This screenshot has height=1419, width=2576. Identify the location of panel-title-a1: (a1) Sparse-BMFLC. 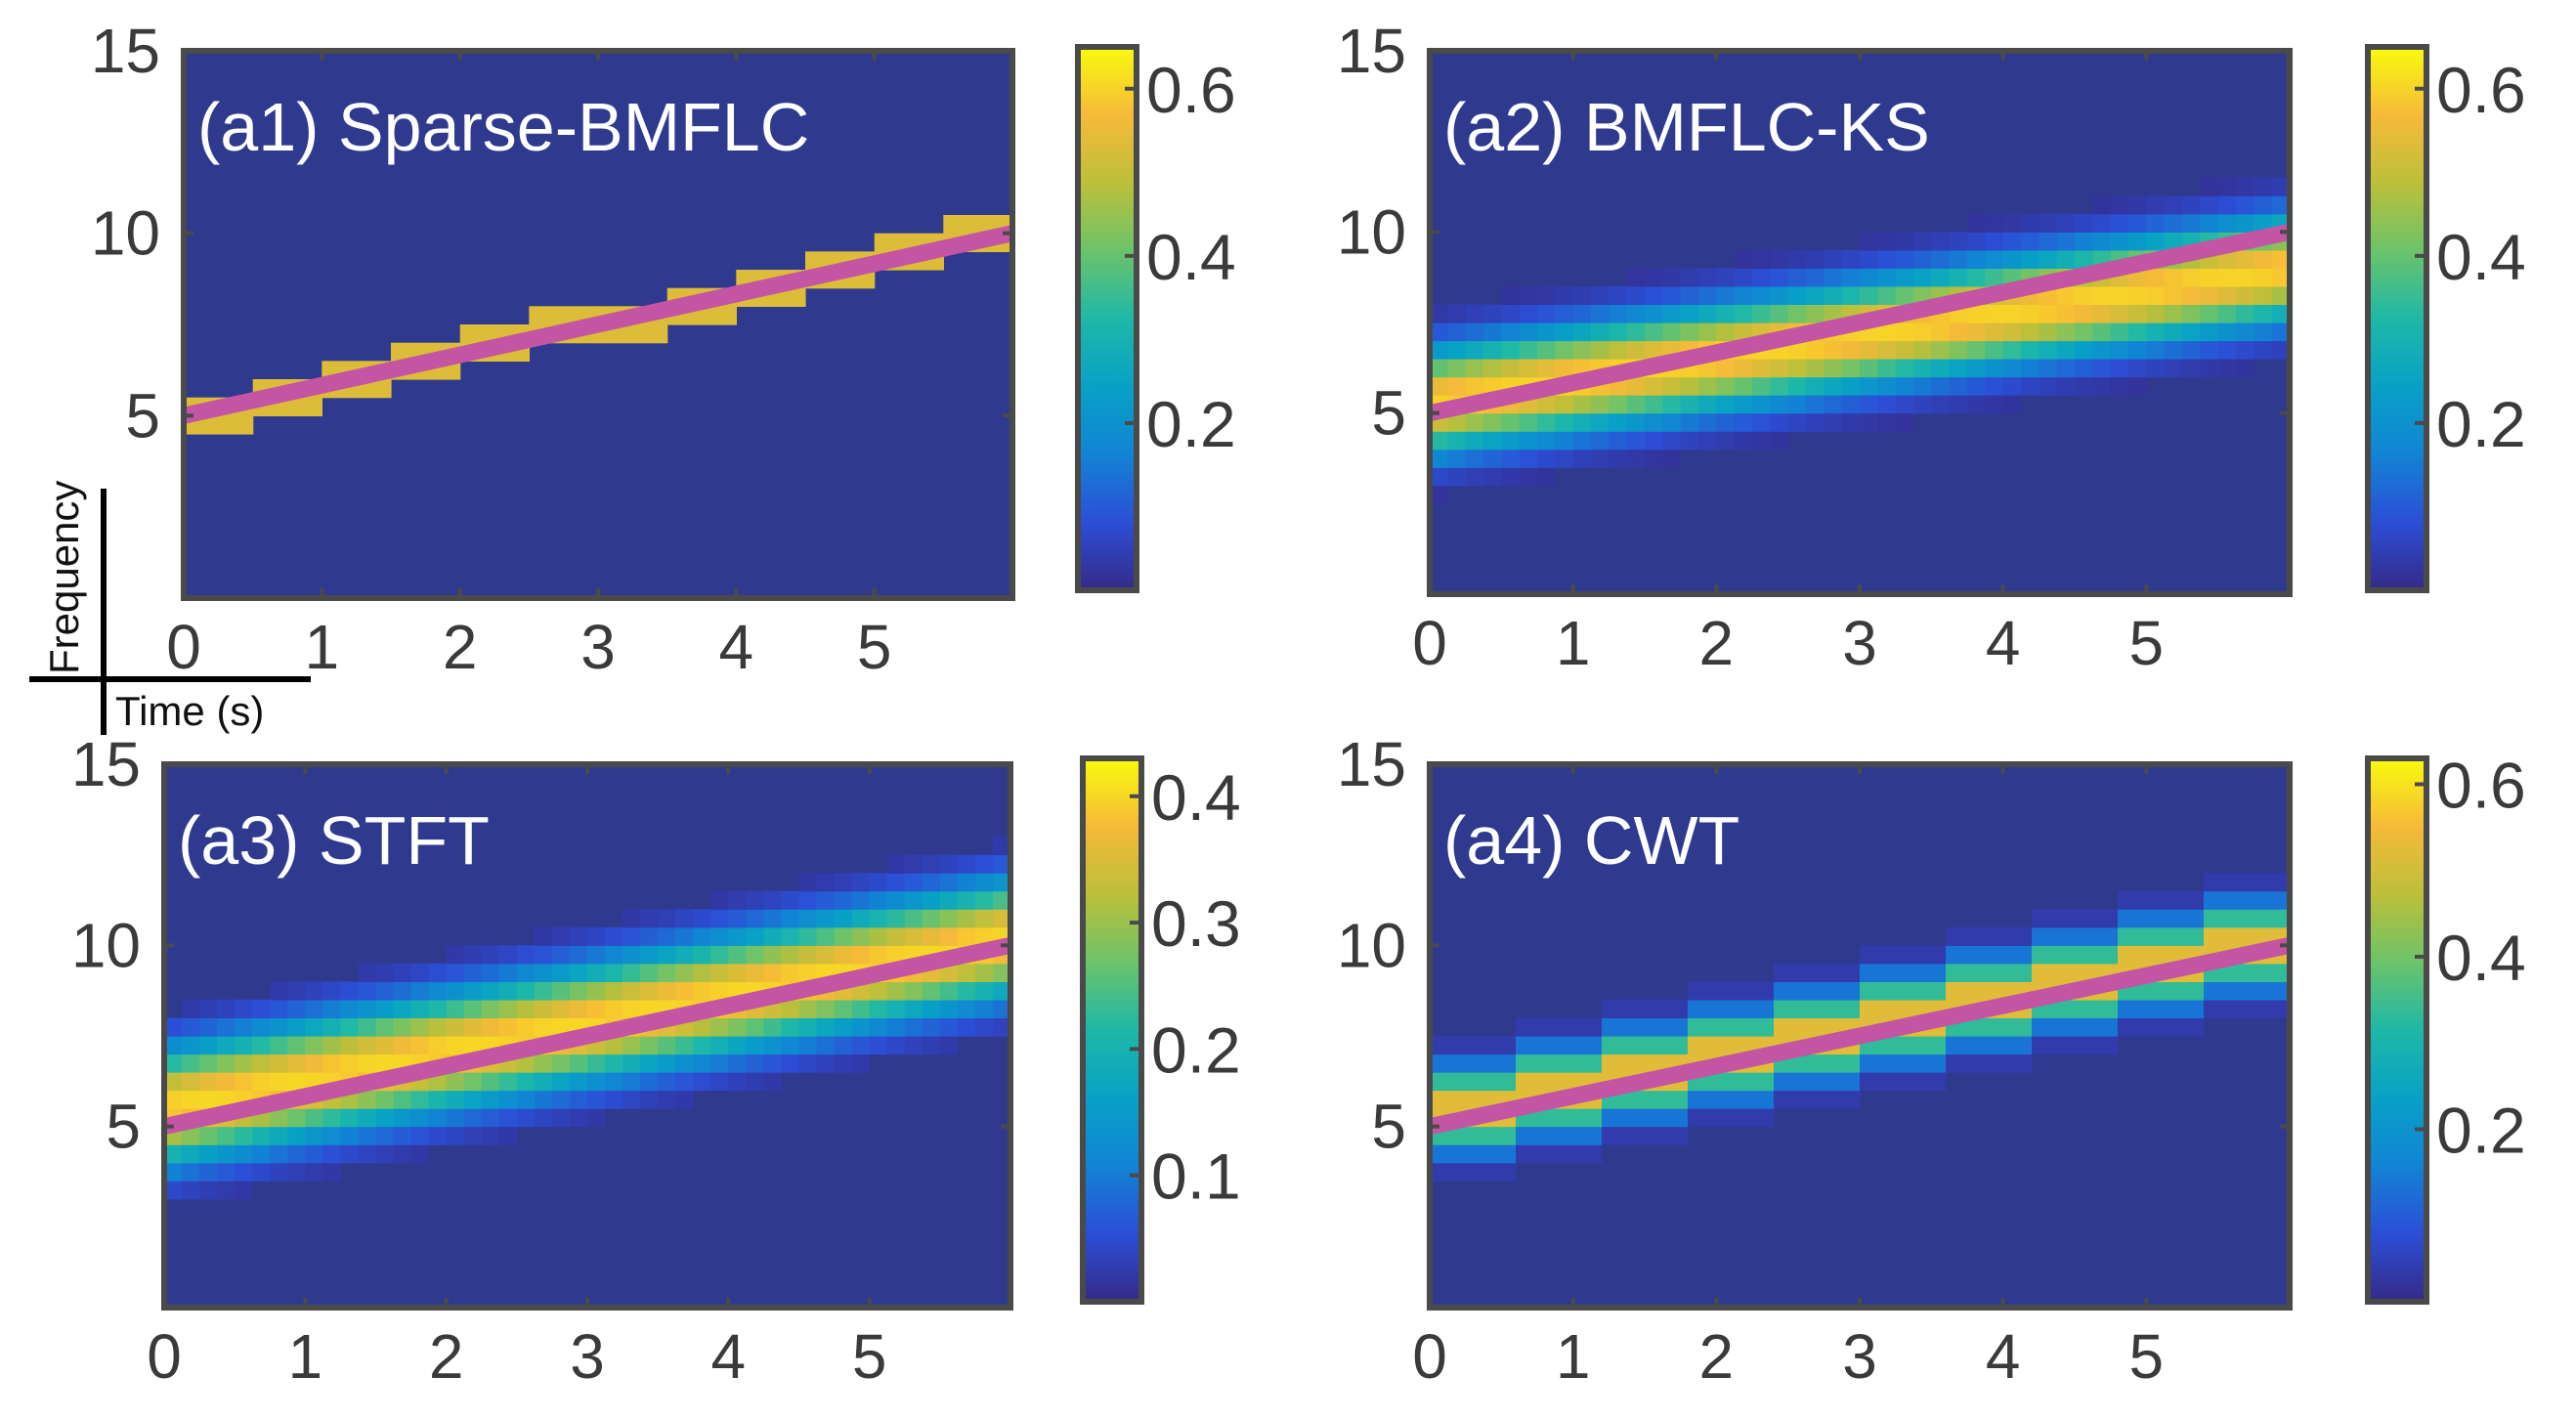
(503, 127).